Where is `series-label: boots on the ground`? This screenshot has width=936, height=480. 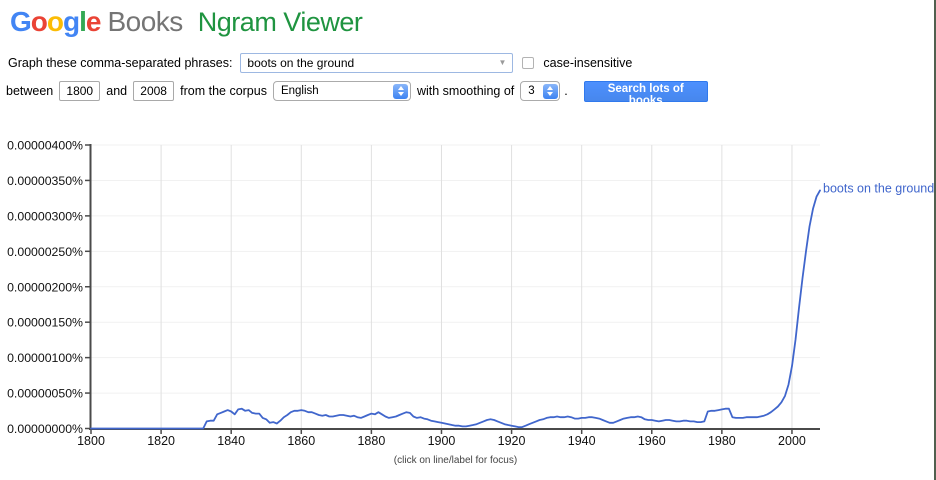
series-label: boots on the ground is located at coordinates (878, 188).